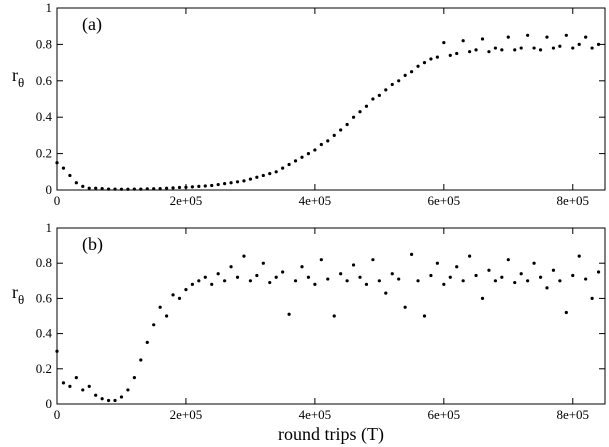 This screenshot has width=609, height=447. What do you see at coordinates (92, 244) in the screenshot?
I see `panel-label: (b)` at bounding box center [92, 244].